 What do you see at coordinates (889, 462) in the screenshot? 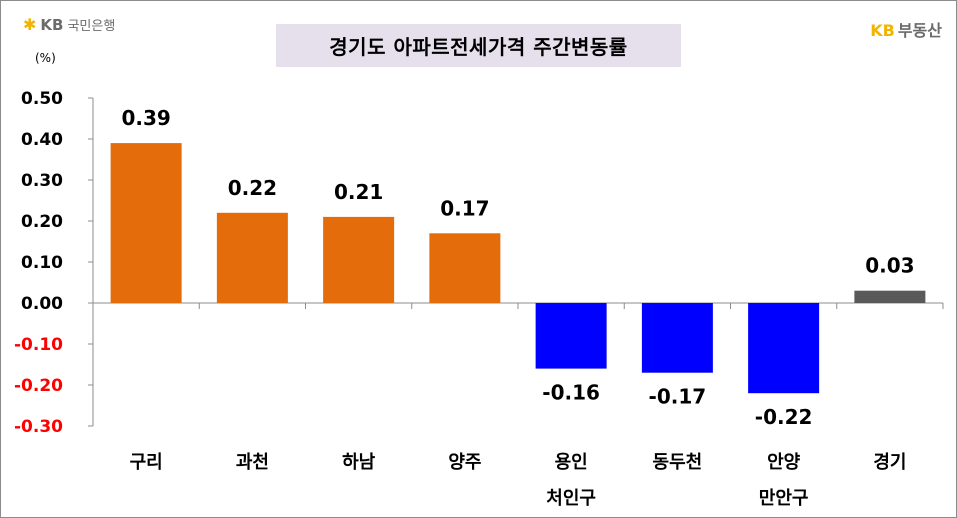
I see `x-category-label: 경기` at bounding box center [889, 462].